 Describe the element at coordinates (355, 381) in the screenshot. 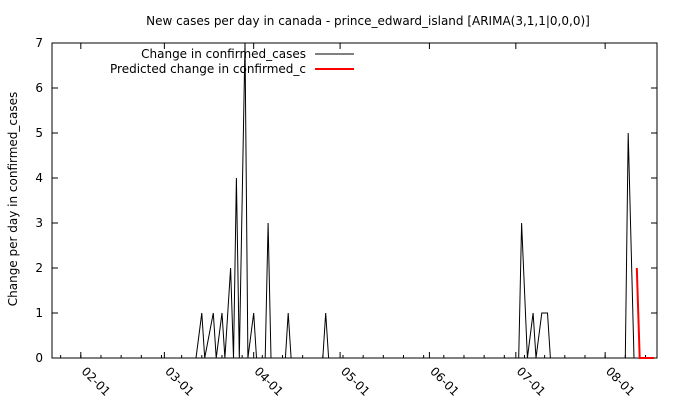

I see `x-tick-label: 05-01` at that location.